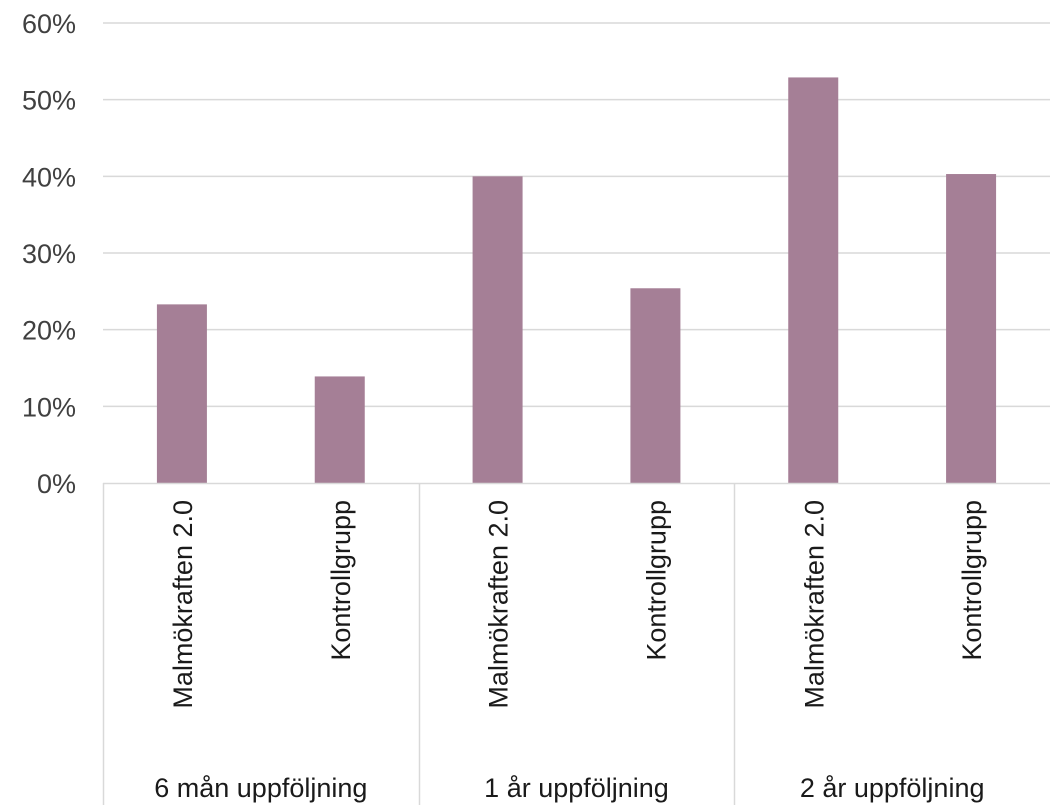 Image resolution: width=1050 pixels, height=805 pixels. What do you see at coordinates (49, 331) in the screenshot?
I see `y-tick-label: 20%` at bounding box center [49, 331].